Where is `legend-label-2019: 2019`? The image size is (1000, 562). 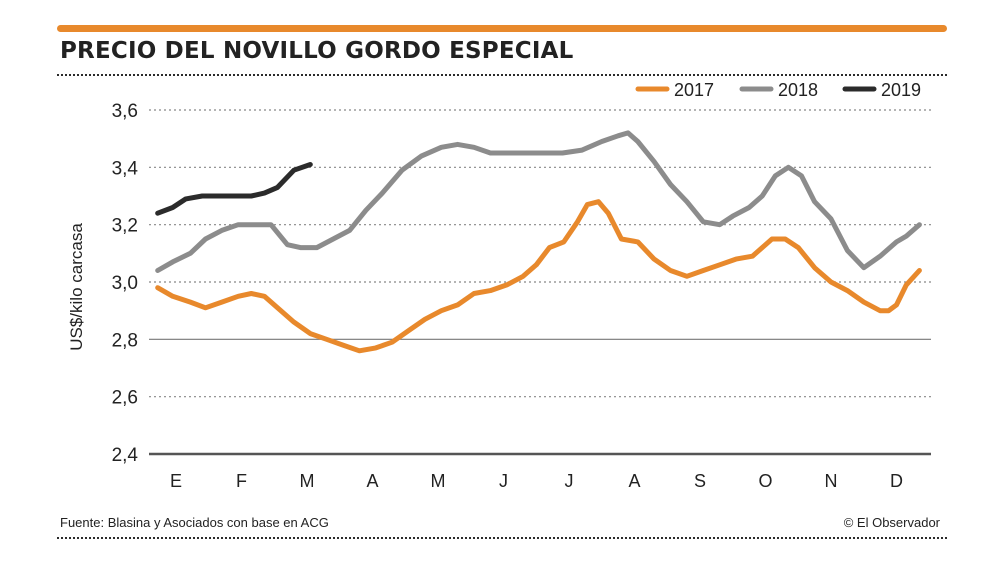 legend-label-2019: 2019 is located at coordinates (901, 90).